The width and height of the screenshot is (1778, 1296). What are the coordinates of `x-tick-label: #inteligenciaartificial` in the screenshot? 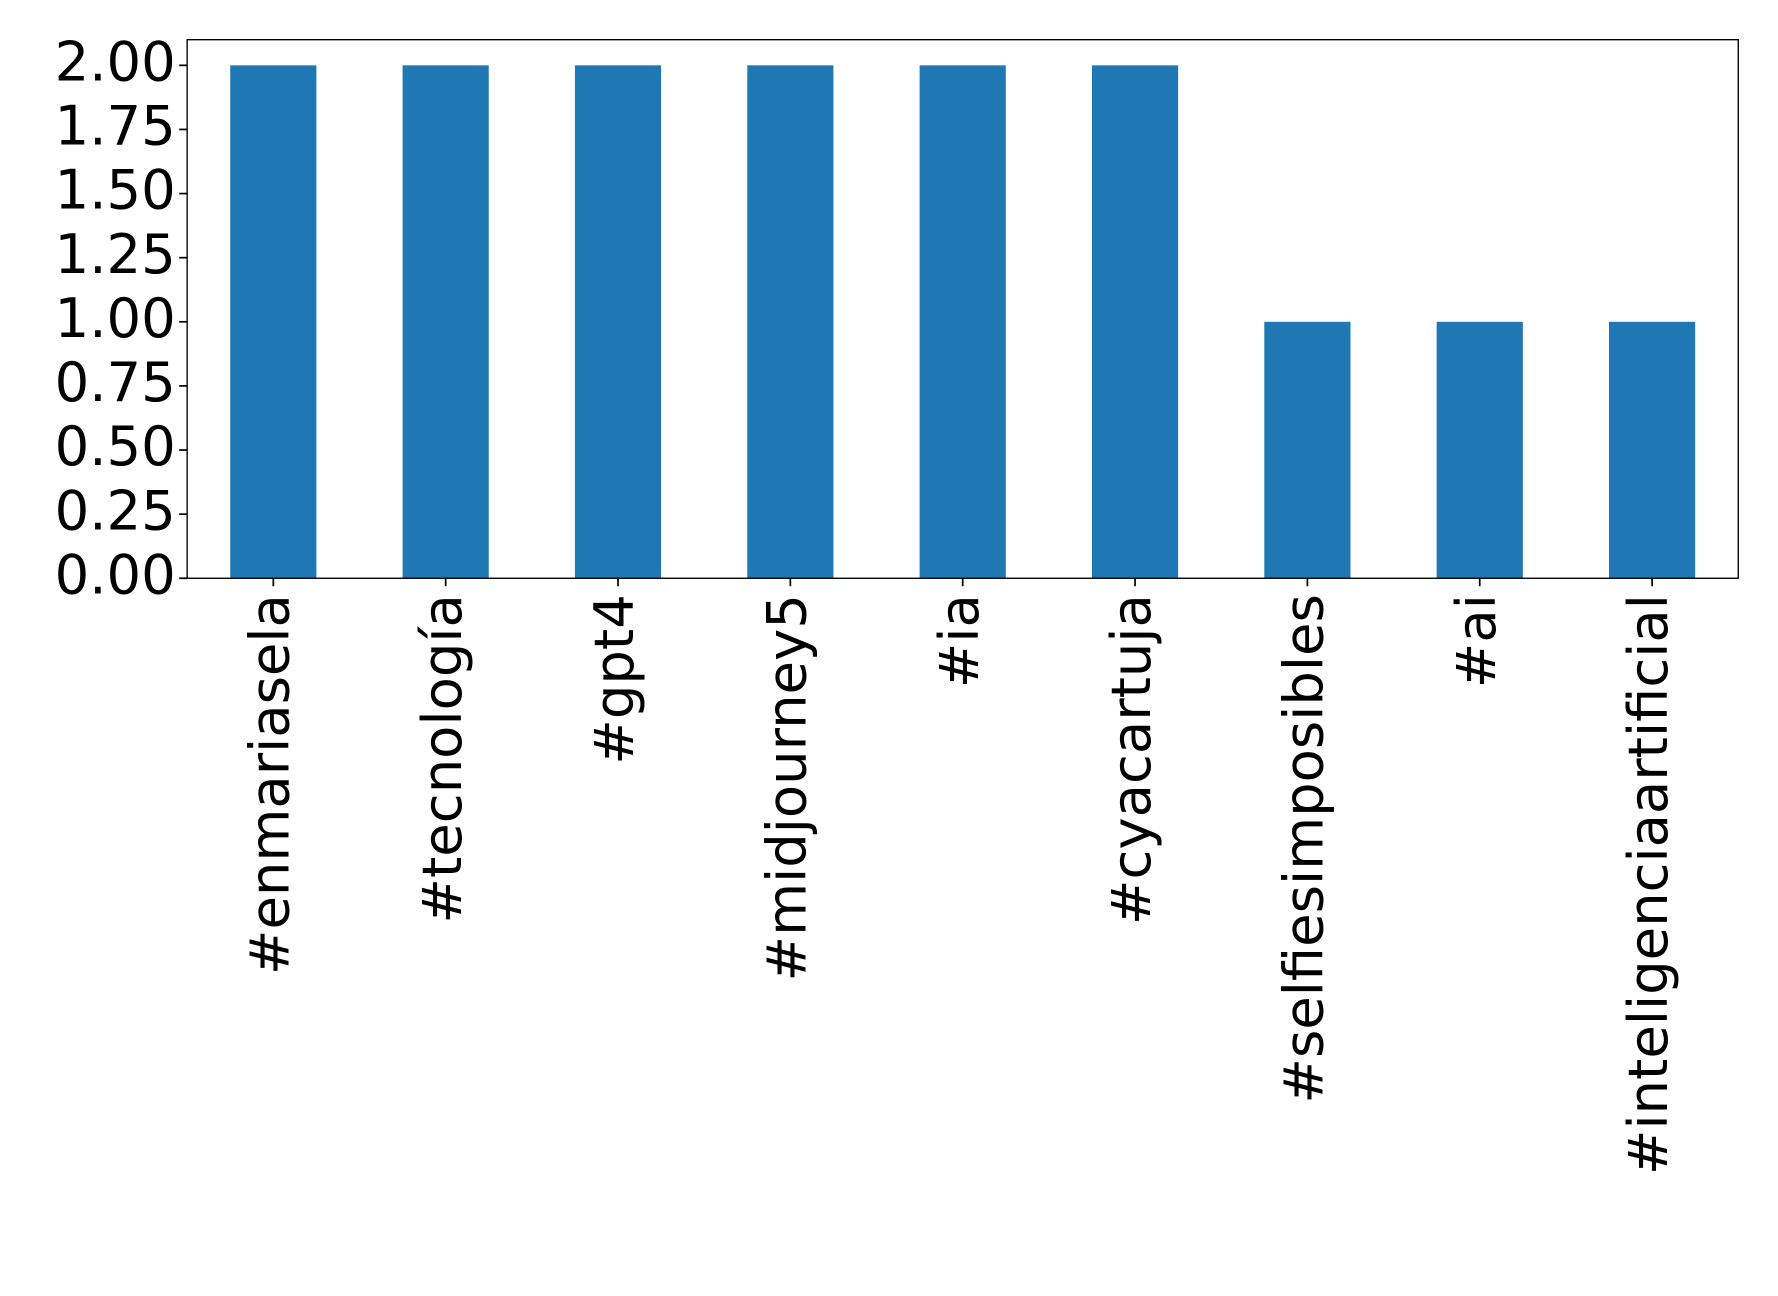 It's located at (1648, 884).